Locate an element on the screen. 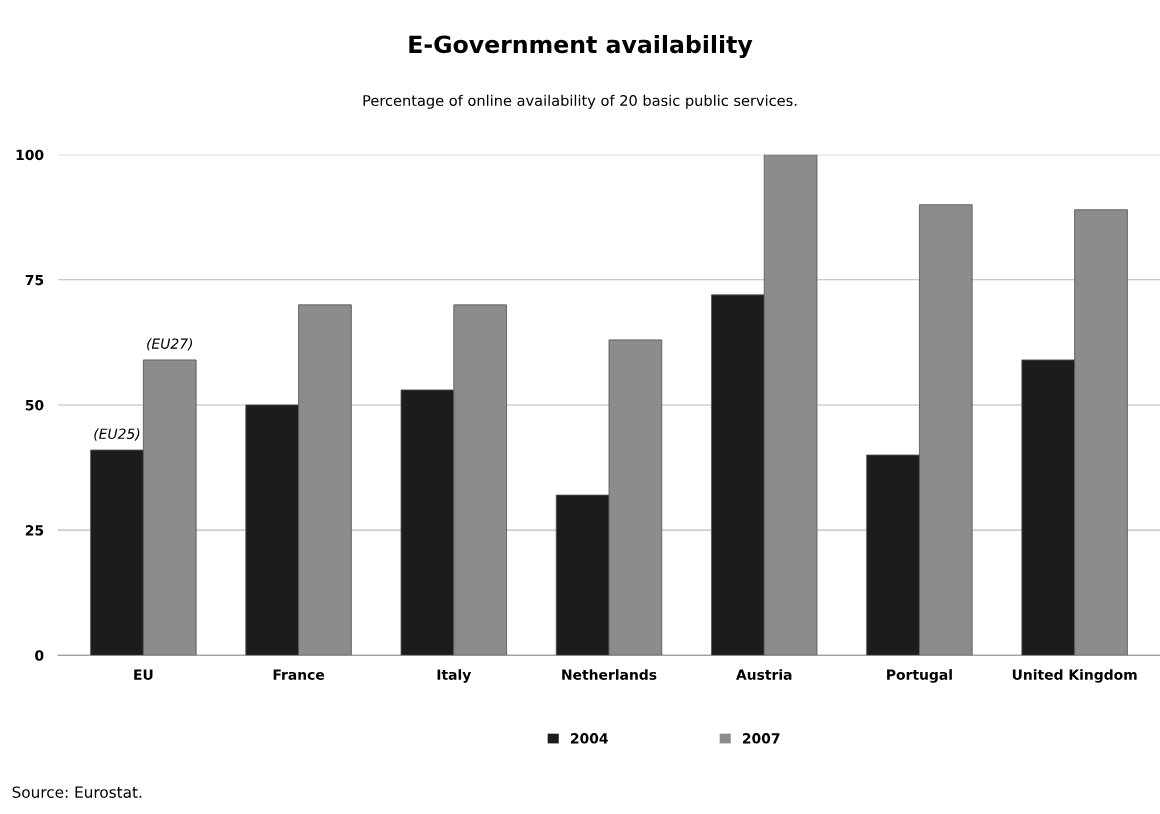 This screenshot has height=814, width=1160. chart-title: E-Government availability is located at coordinates (581, 46).